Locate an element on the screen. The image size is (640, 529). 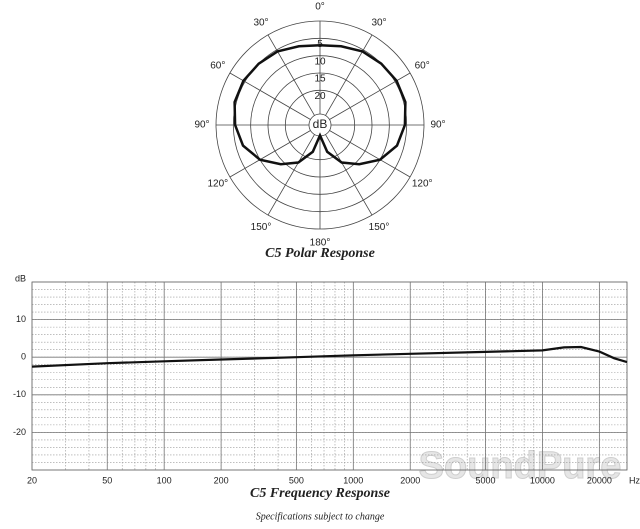
y-tick-label: -20 is located at coordinates (19, 432).